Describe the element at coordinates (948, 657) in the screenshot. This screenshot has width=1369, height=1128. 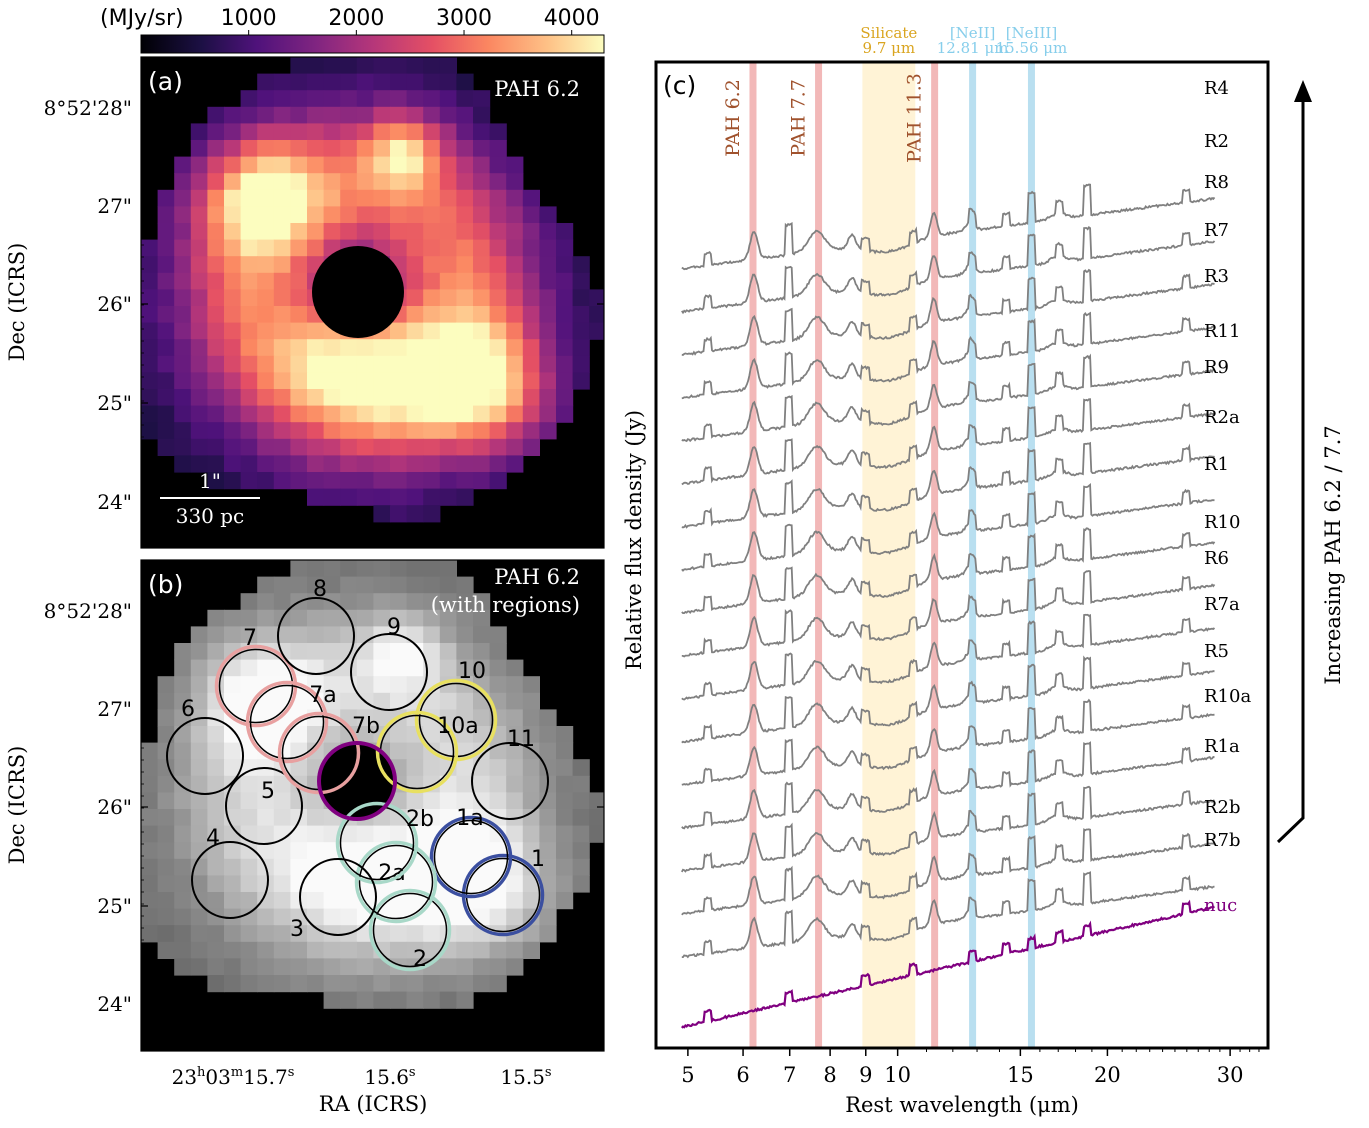
I see `spectrum-R6` at that location.